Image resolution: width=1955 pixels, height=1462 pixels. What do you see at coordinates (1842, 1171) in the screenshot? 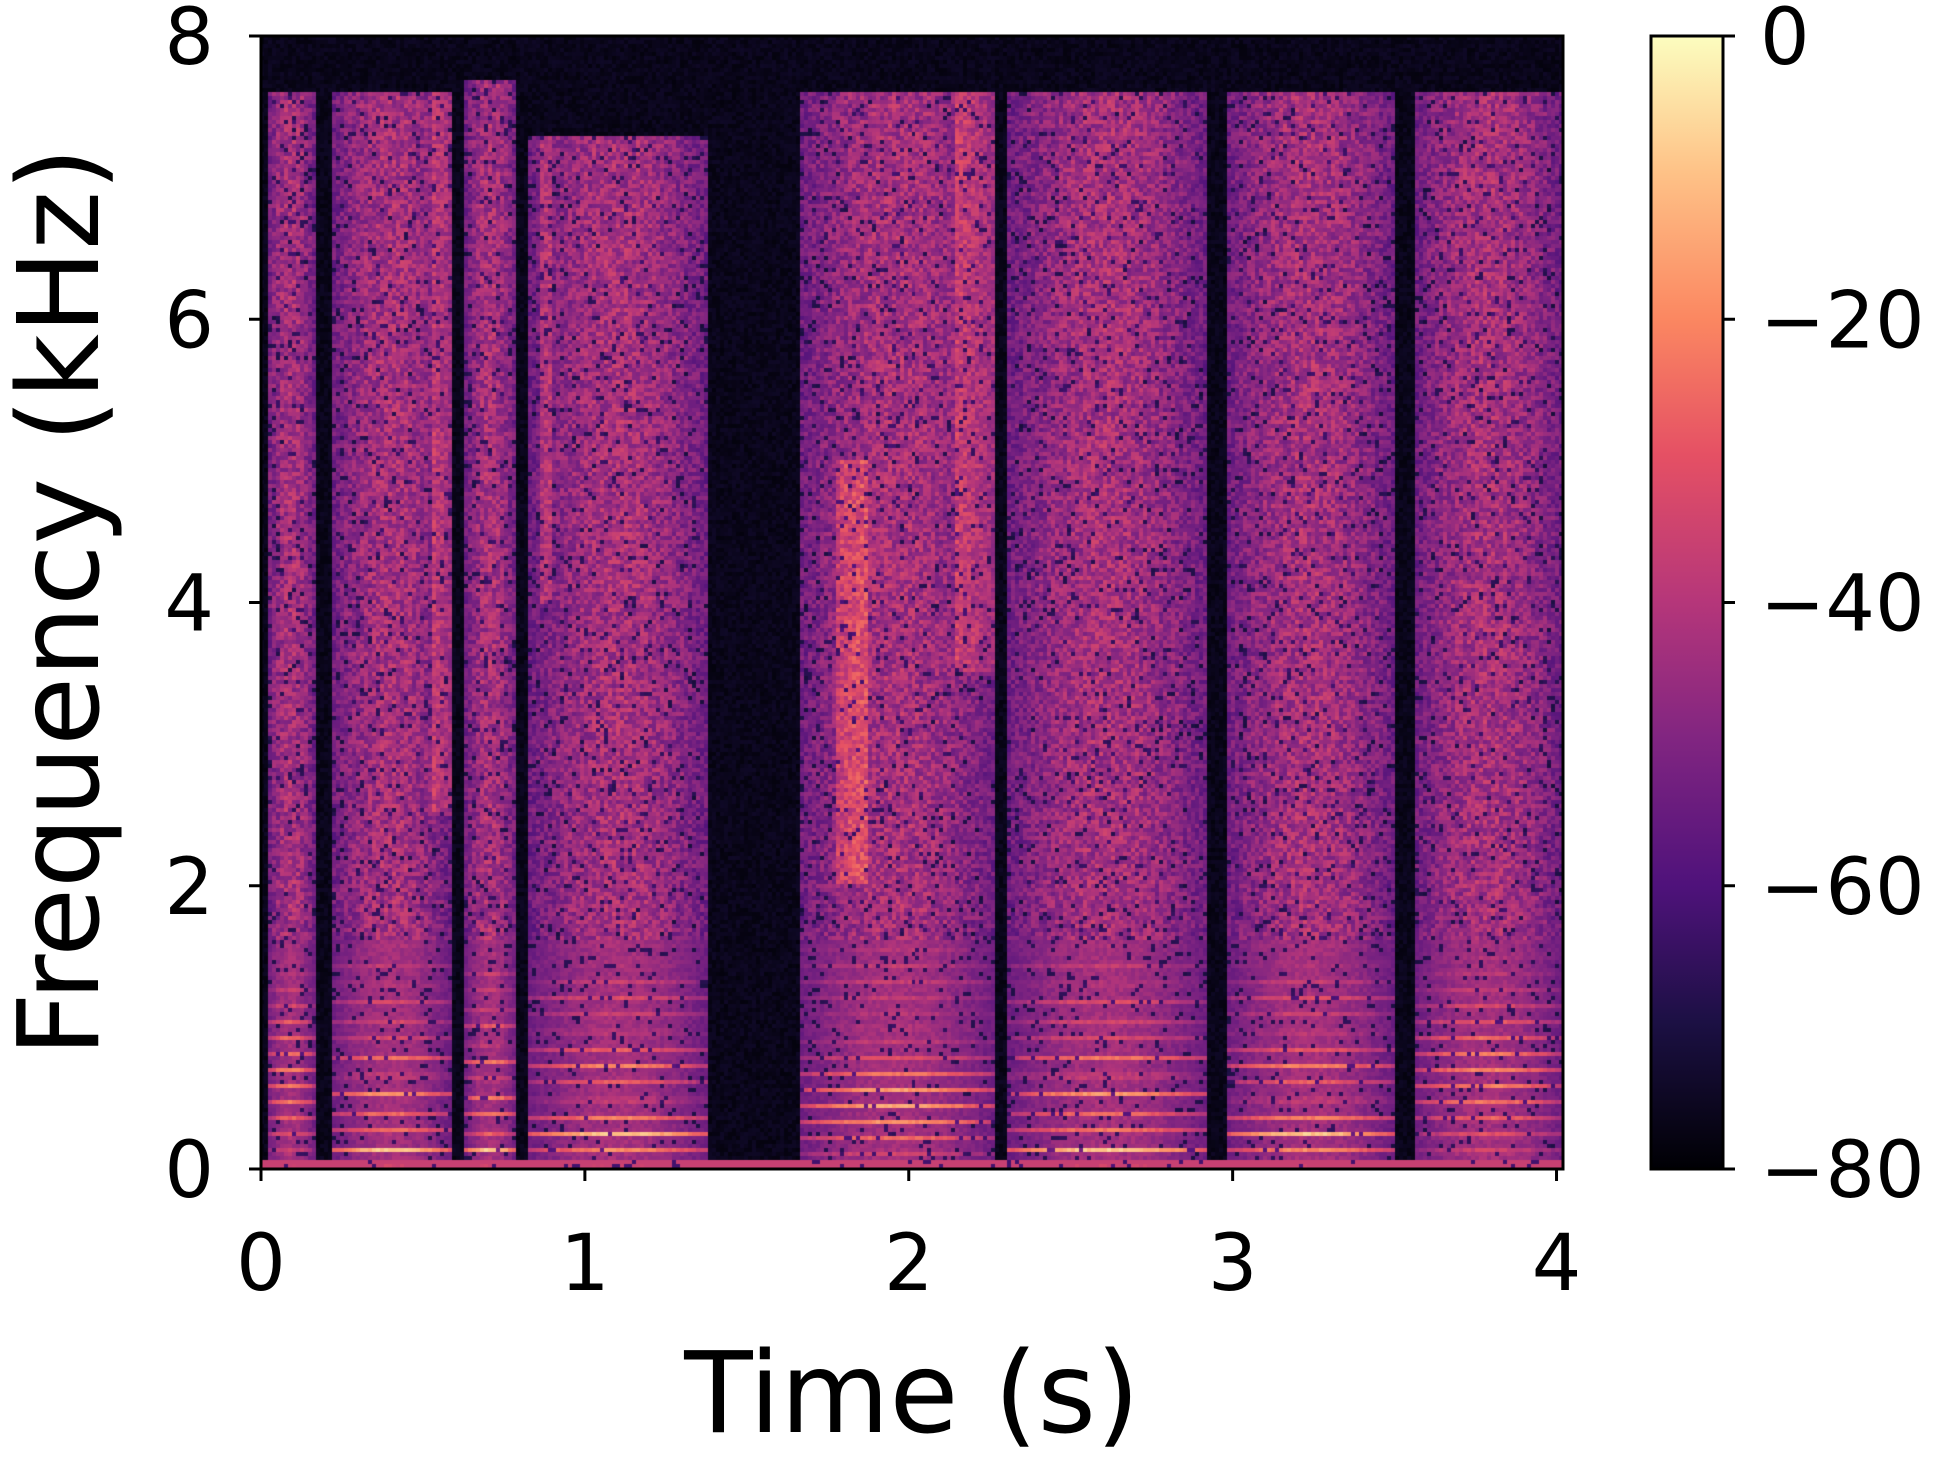
I see `colorbar-tick-label: −80` at bounding box center [1842, 1171].